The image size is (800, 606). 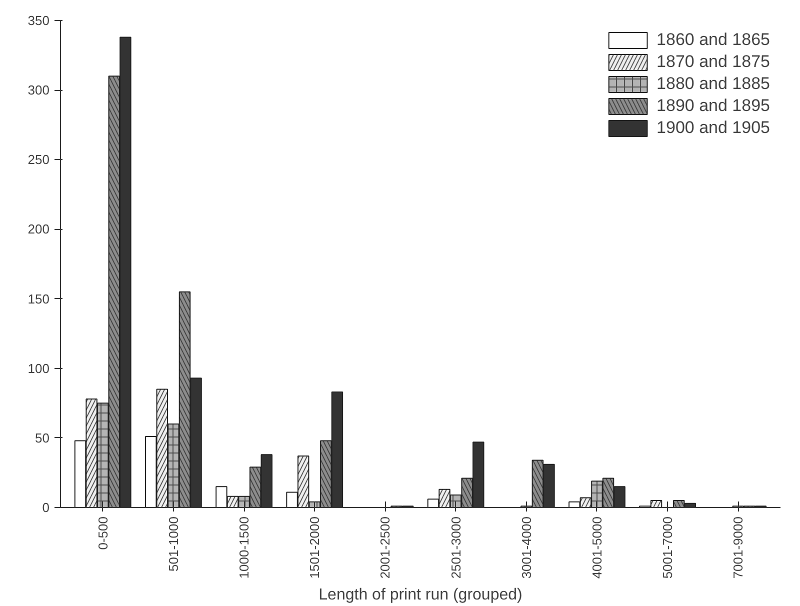 I want to click on x-tick-label: 501-1000, so click(x=173, y=544).